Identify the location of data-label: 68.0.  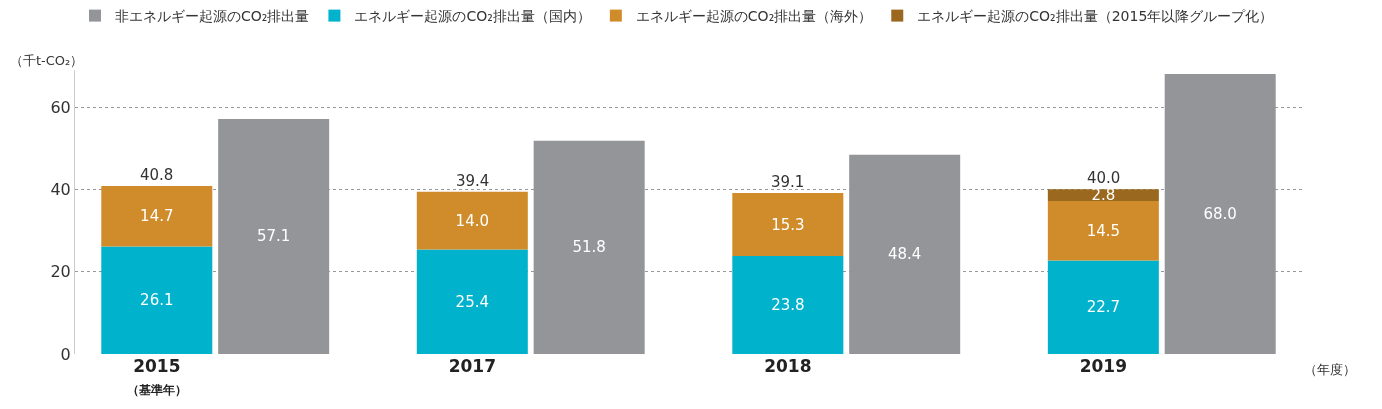
(1220, 214).